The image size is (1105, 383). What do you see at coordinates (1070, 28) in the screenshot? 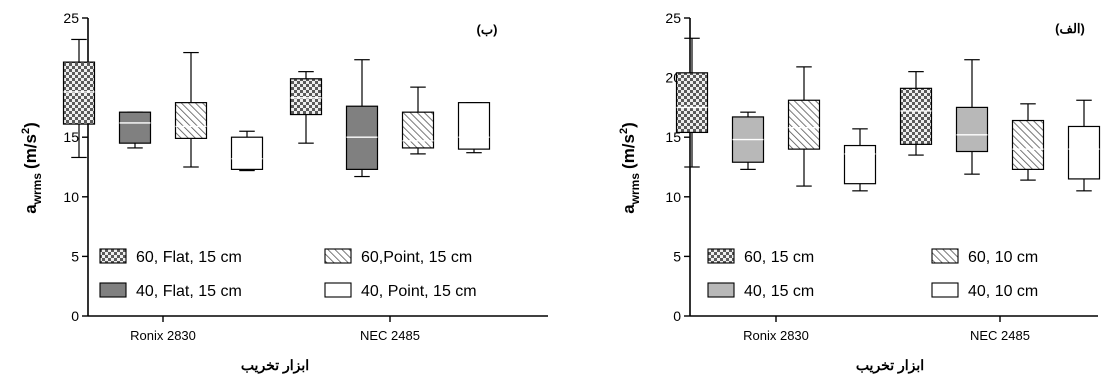
I see `panel-label: (الف)` at bounding box center [1070, 28].